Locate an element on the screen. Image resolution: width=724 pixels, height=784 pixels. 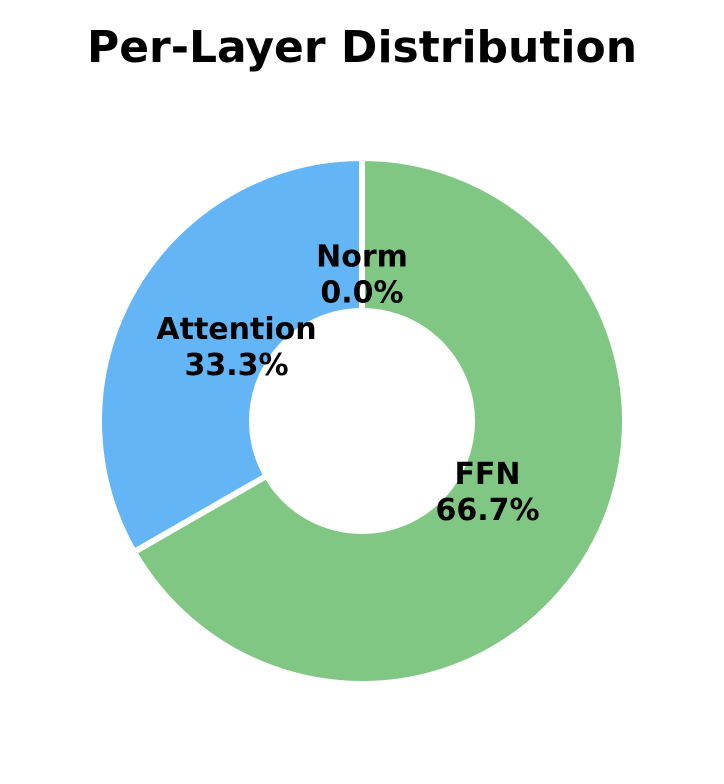
wedge-value-label: 0.0% is located at coordinates (361, 293).